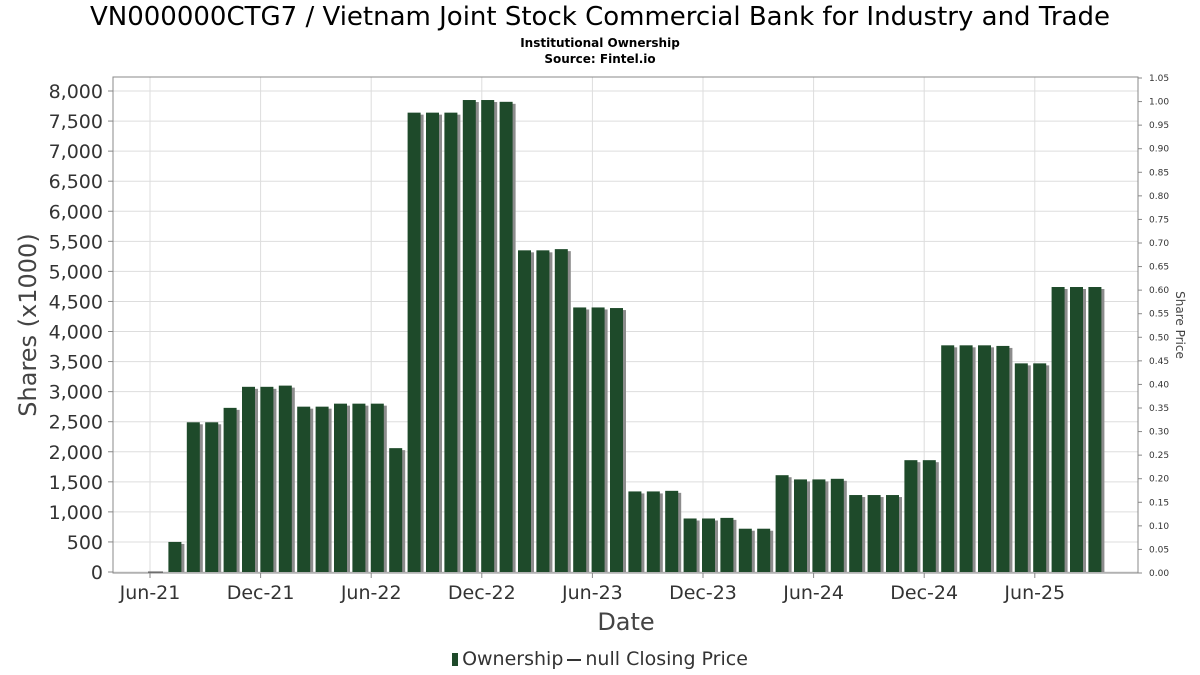 The height and width of the screenshot is (675, 1200). What do you see at coordinates (76, 182) in the screenshot?
I see `y-tick-label: 6,500` at bounding box center [76, 182].